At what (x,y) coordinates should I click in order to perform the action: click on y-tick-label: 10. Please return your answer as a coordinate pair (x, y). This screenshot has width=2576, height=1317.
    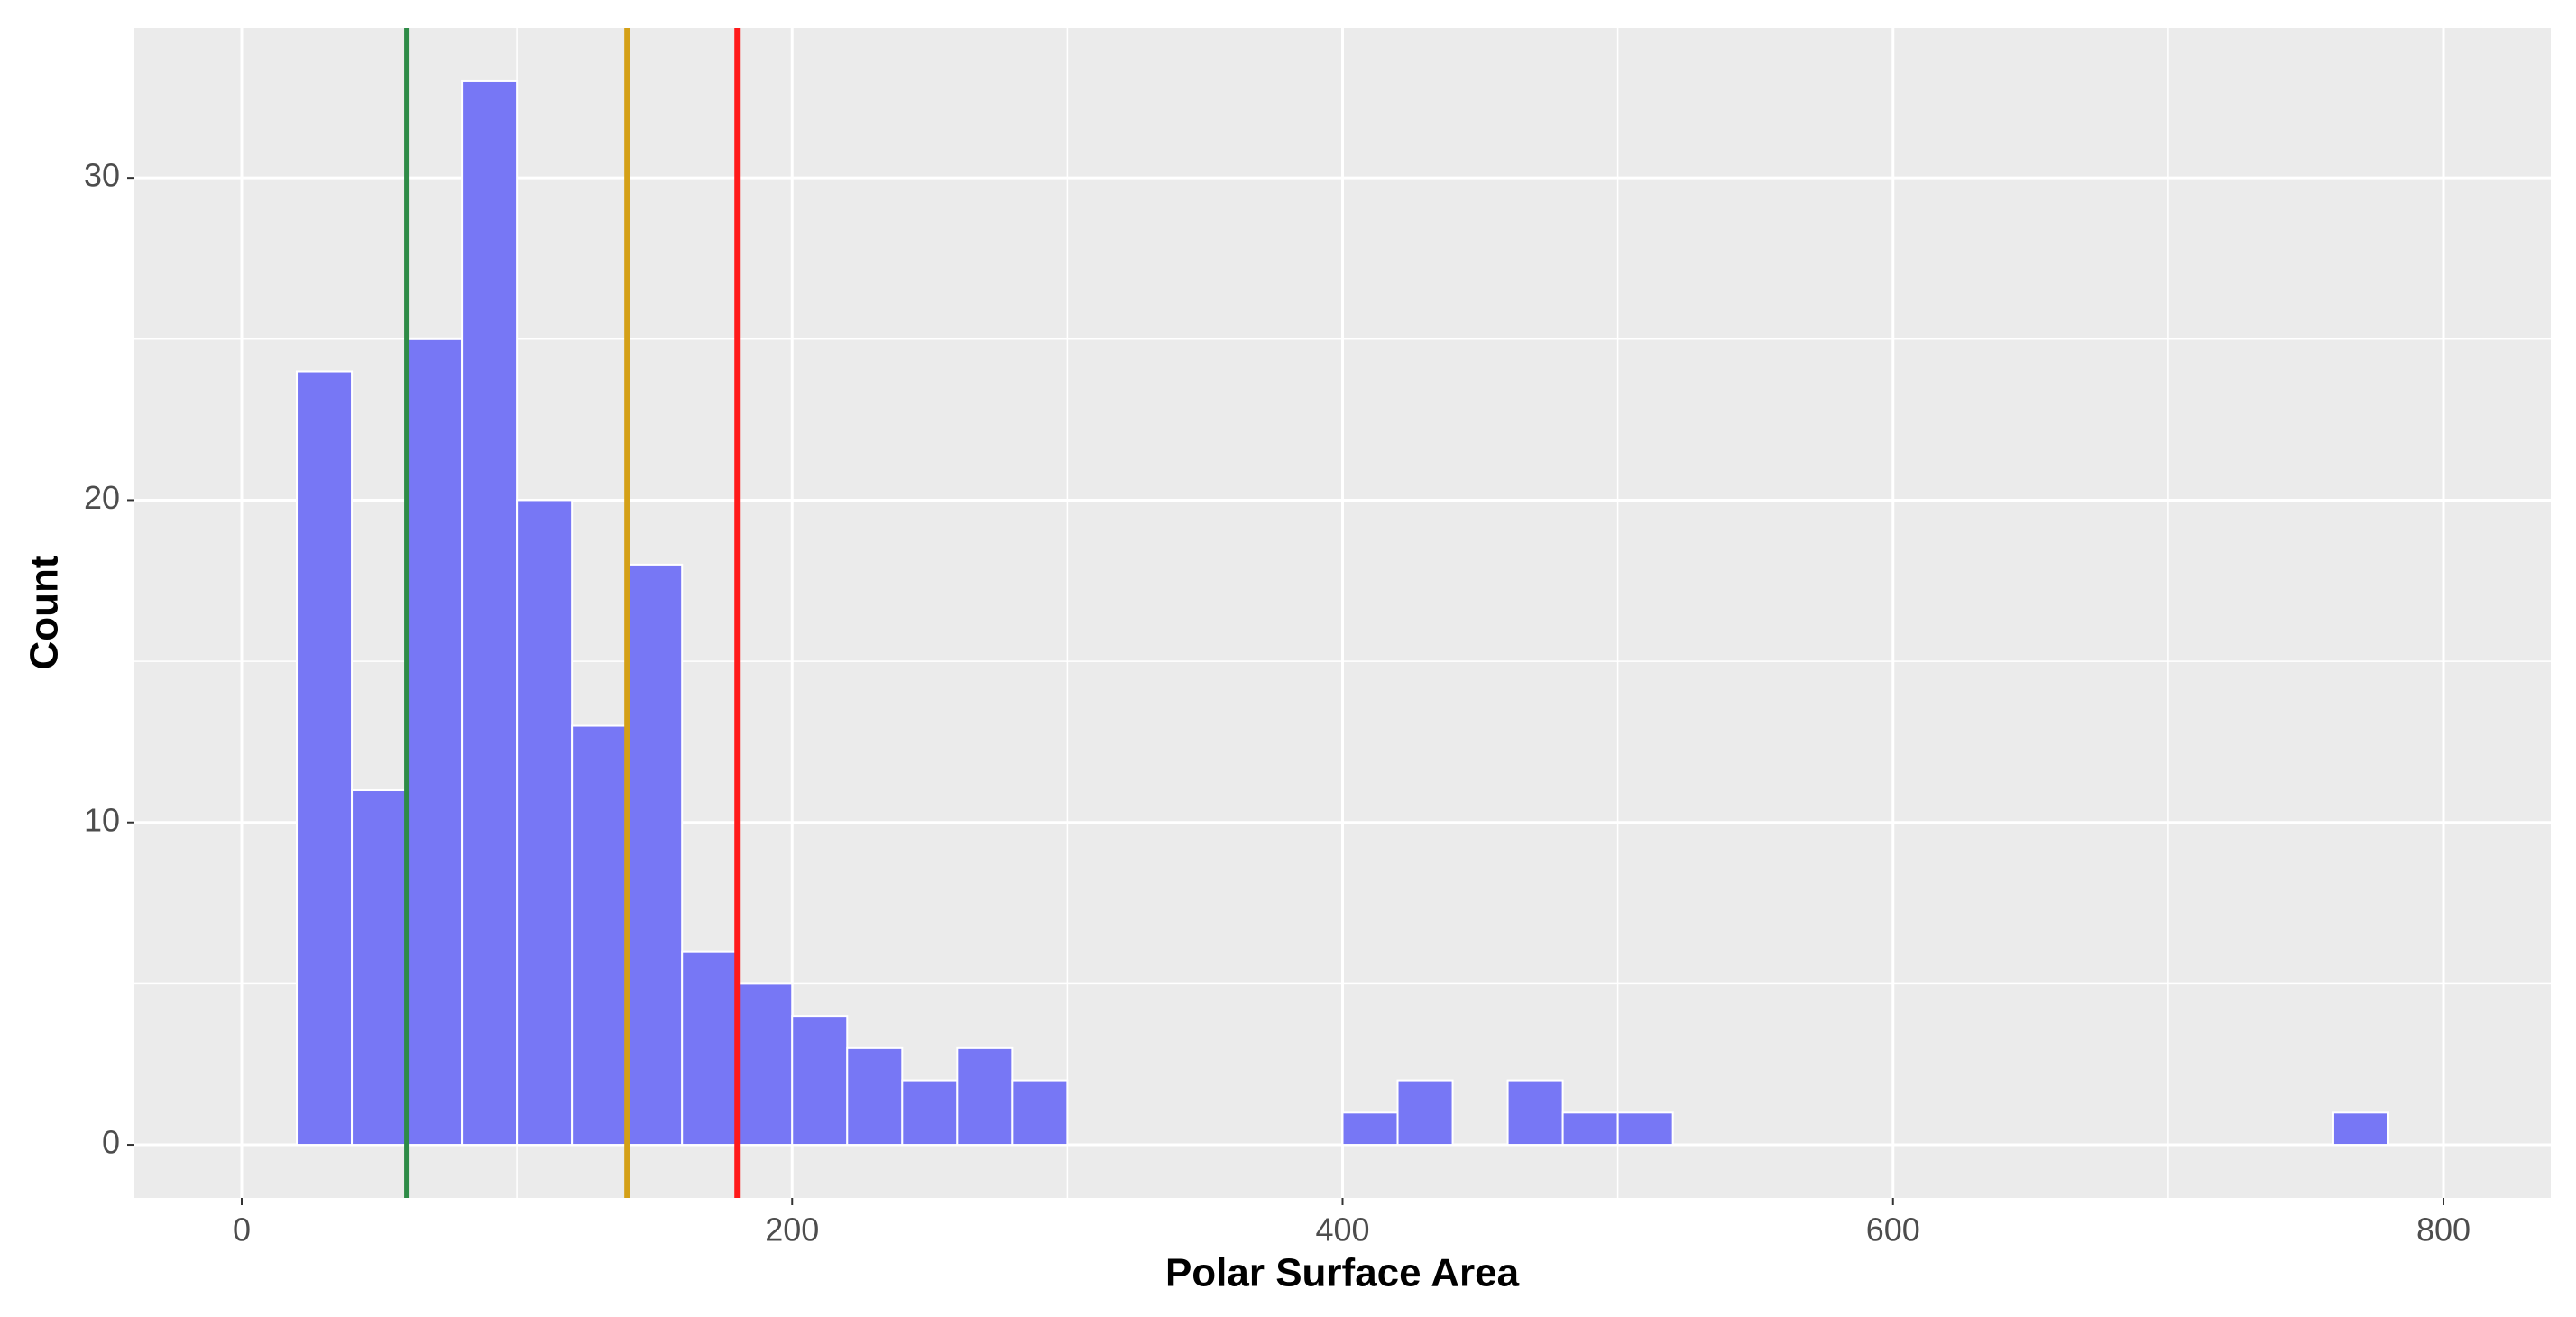
    Looking at the image, I should click on (102, 819).